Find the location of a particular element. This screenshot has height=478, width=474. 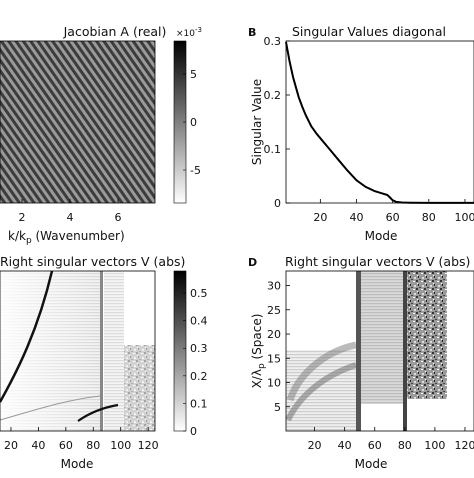

panel-b-ytick-label: 0.1 is located at coordinates (273, 149).